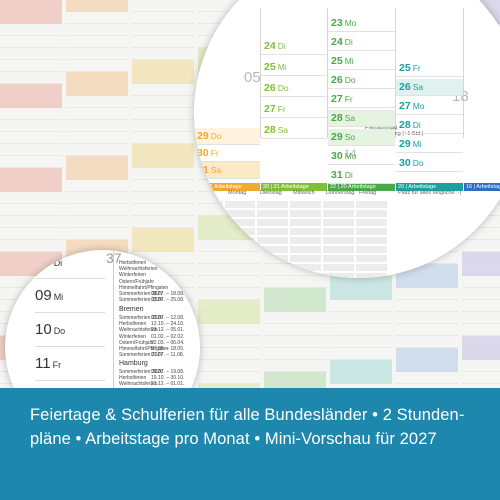  Describe the element at coordinates (168, 384) in the screenshot. I see `holiday-dates: 21.12. – 01.01.` at that location.